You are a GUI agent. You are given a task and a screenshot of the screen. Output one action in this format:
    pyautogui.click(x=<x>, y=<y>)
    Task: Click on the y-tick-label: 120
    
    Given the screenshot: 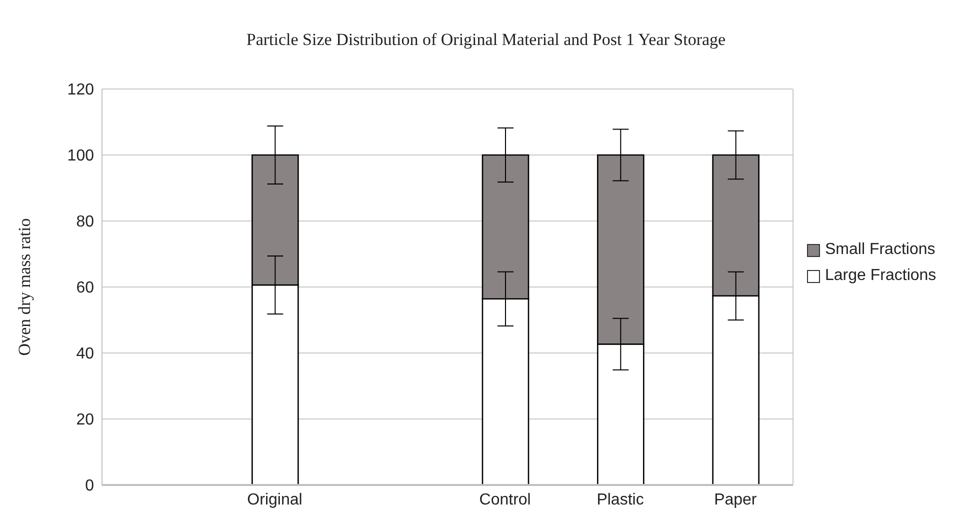 What is the action you would take?
    pyautogui.click(x=80, y=90)
    